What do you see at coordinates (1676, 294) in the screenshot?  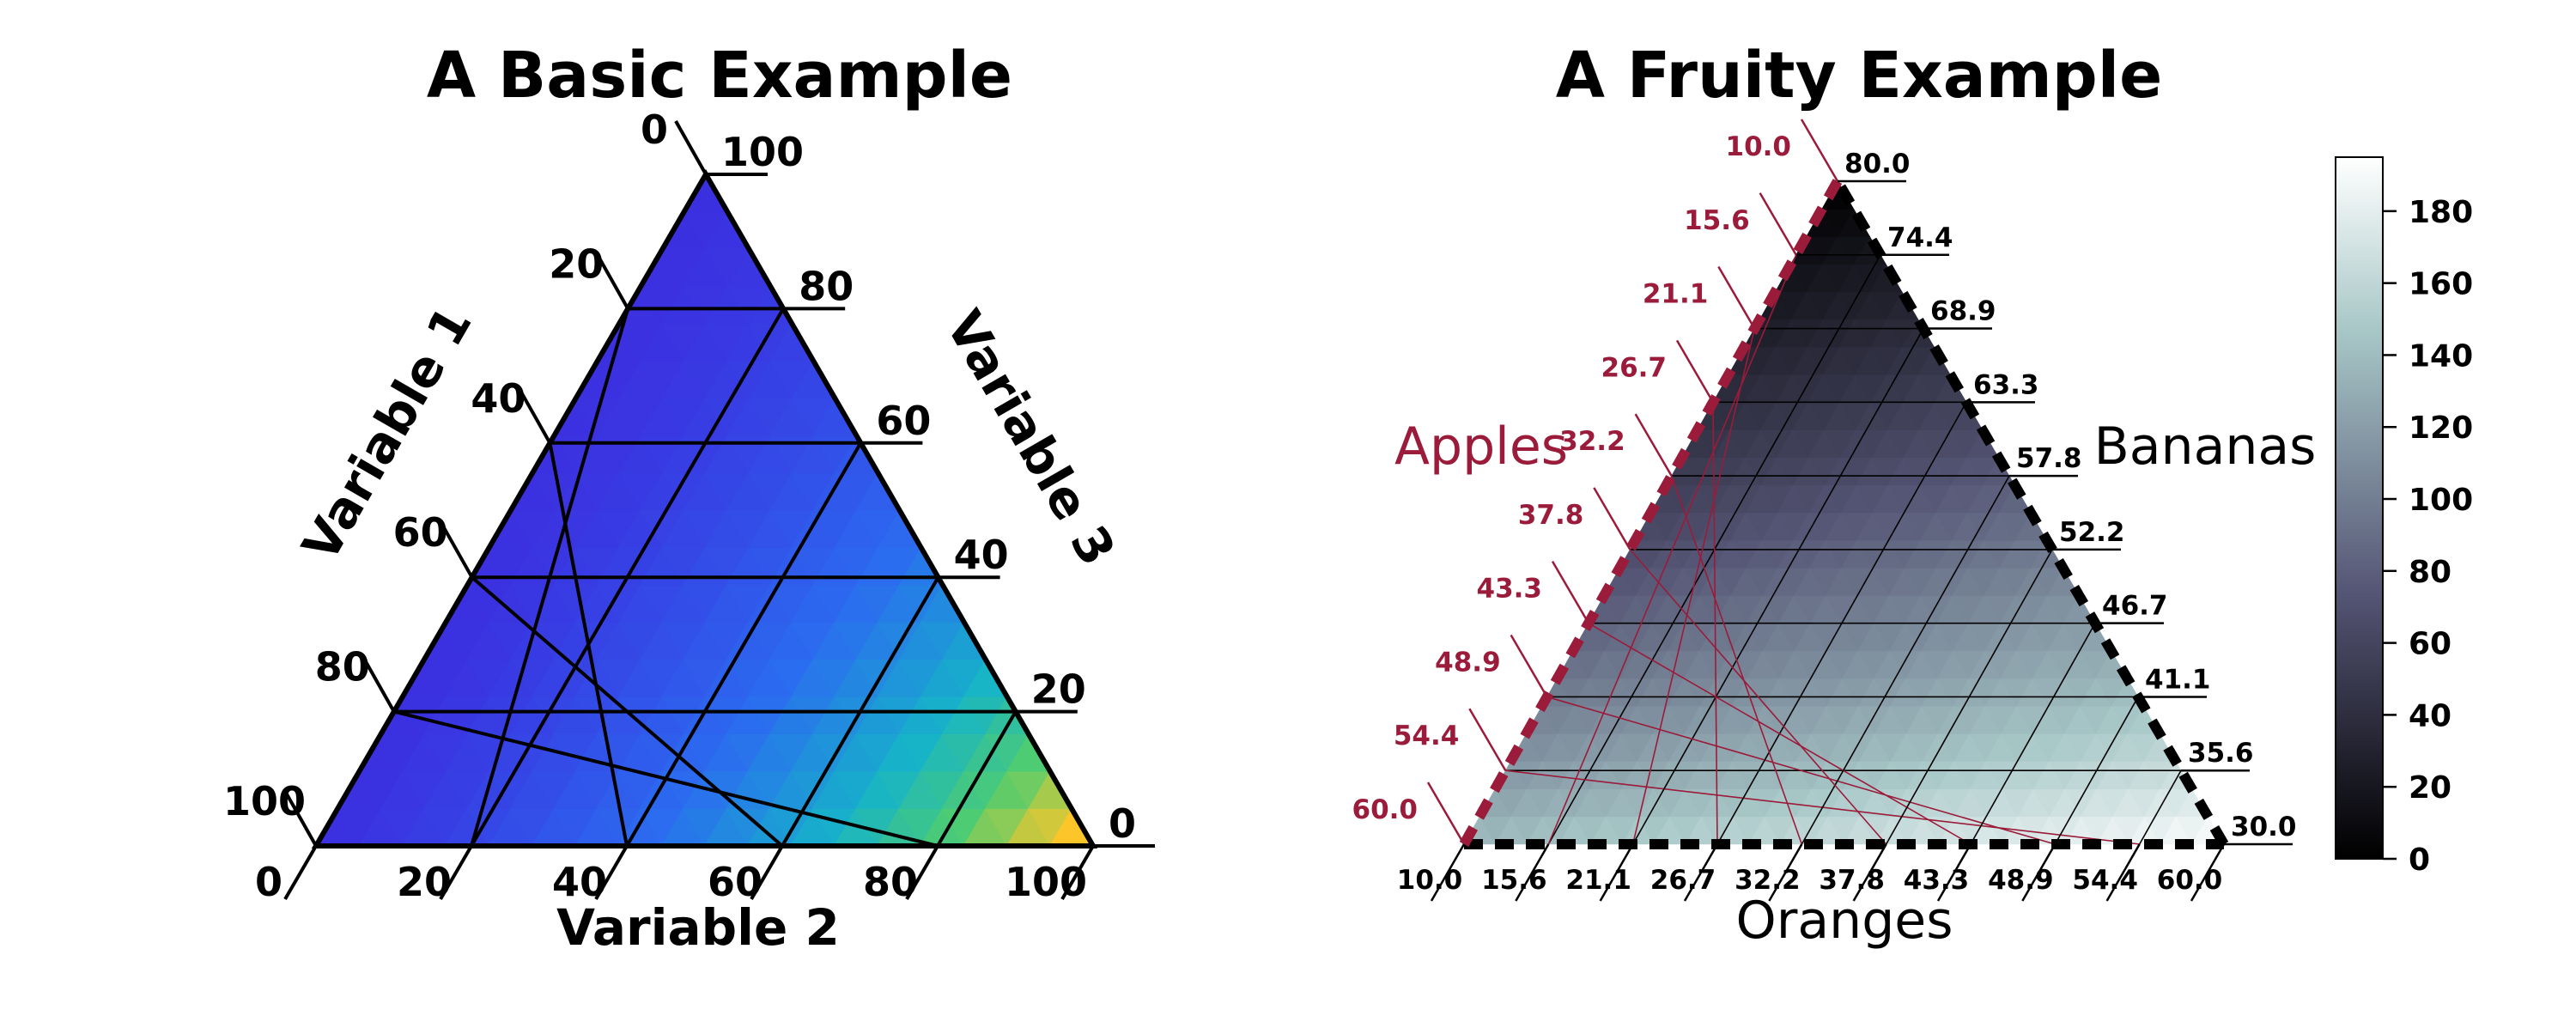 I see `chart2-left-tick-label: 21.1` at bounding box center [1676, 294].